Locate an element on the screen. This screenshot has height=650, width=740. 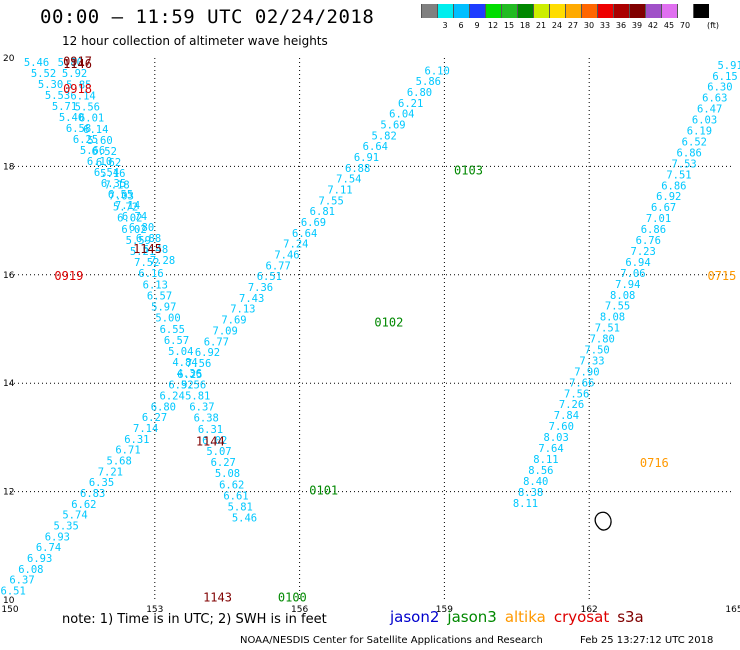
wave-height-value: 6.13 is located at coordinates (155, 285).